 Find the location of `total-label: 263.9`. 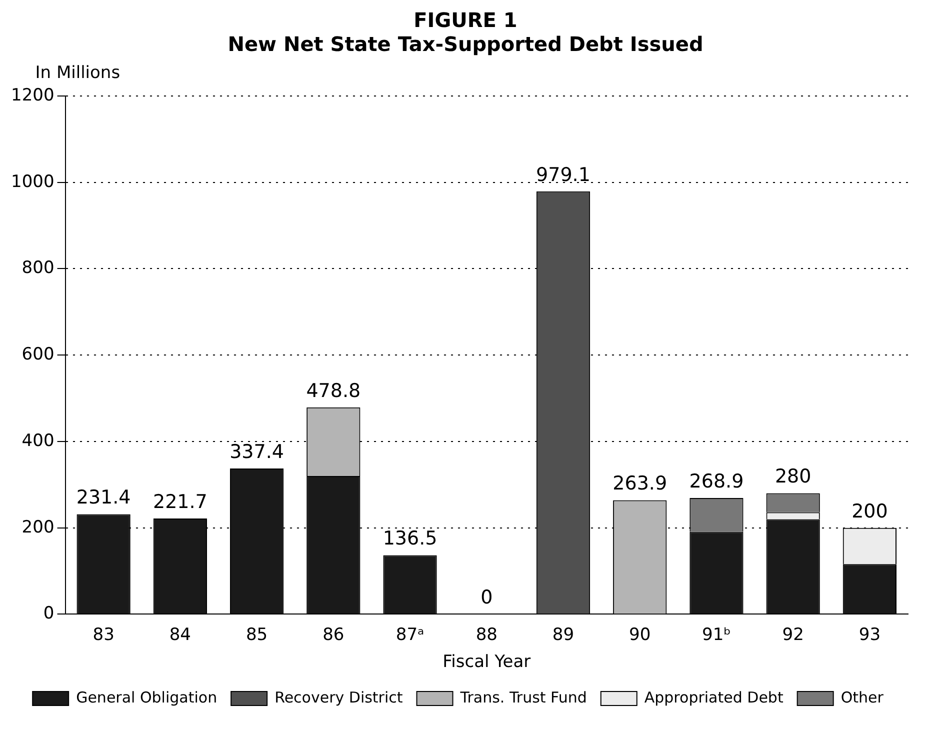

total-label: 263.9 is located at coordinates (640, 483).